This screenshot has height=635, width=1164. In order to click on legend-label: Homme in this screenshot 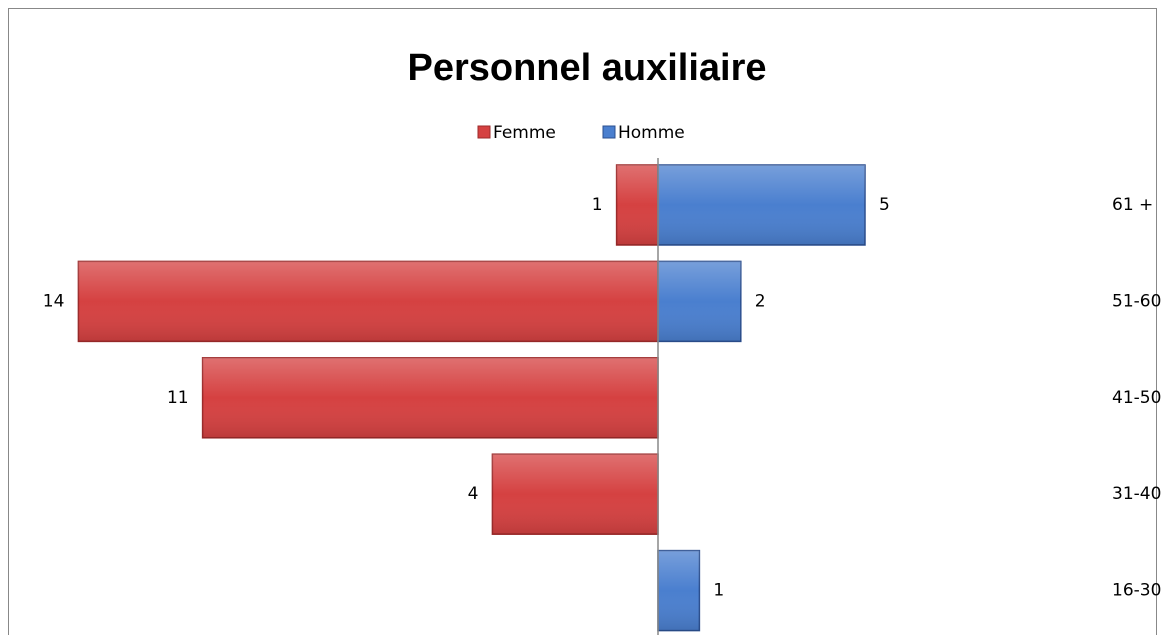, I will do `click(651, 133)`.